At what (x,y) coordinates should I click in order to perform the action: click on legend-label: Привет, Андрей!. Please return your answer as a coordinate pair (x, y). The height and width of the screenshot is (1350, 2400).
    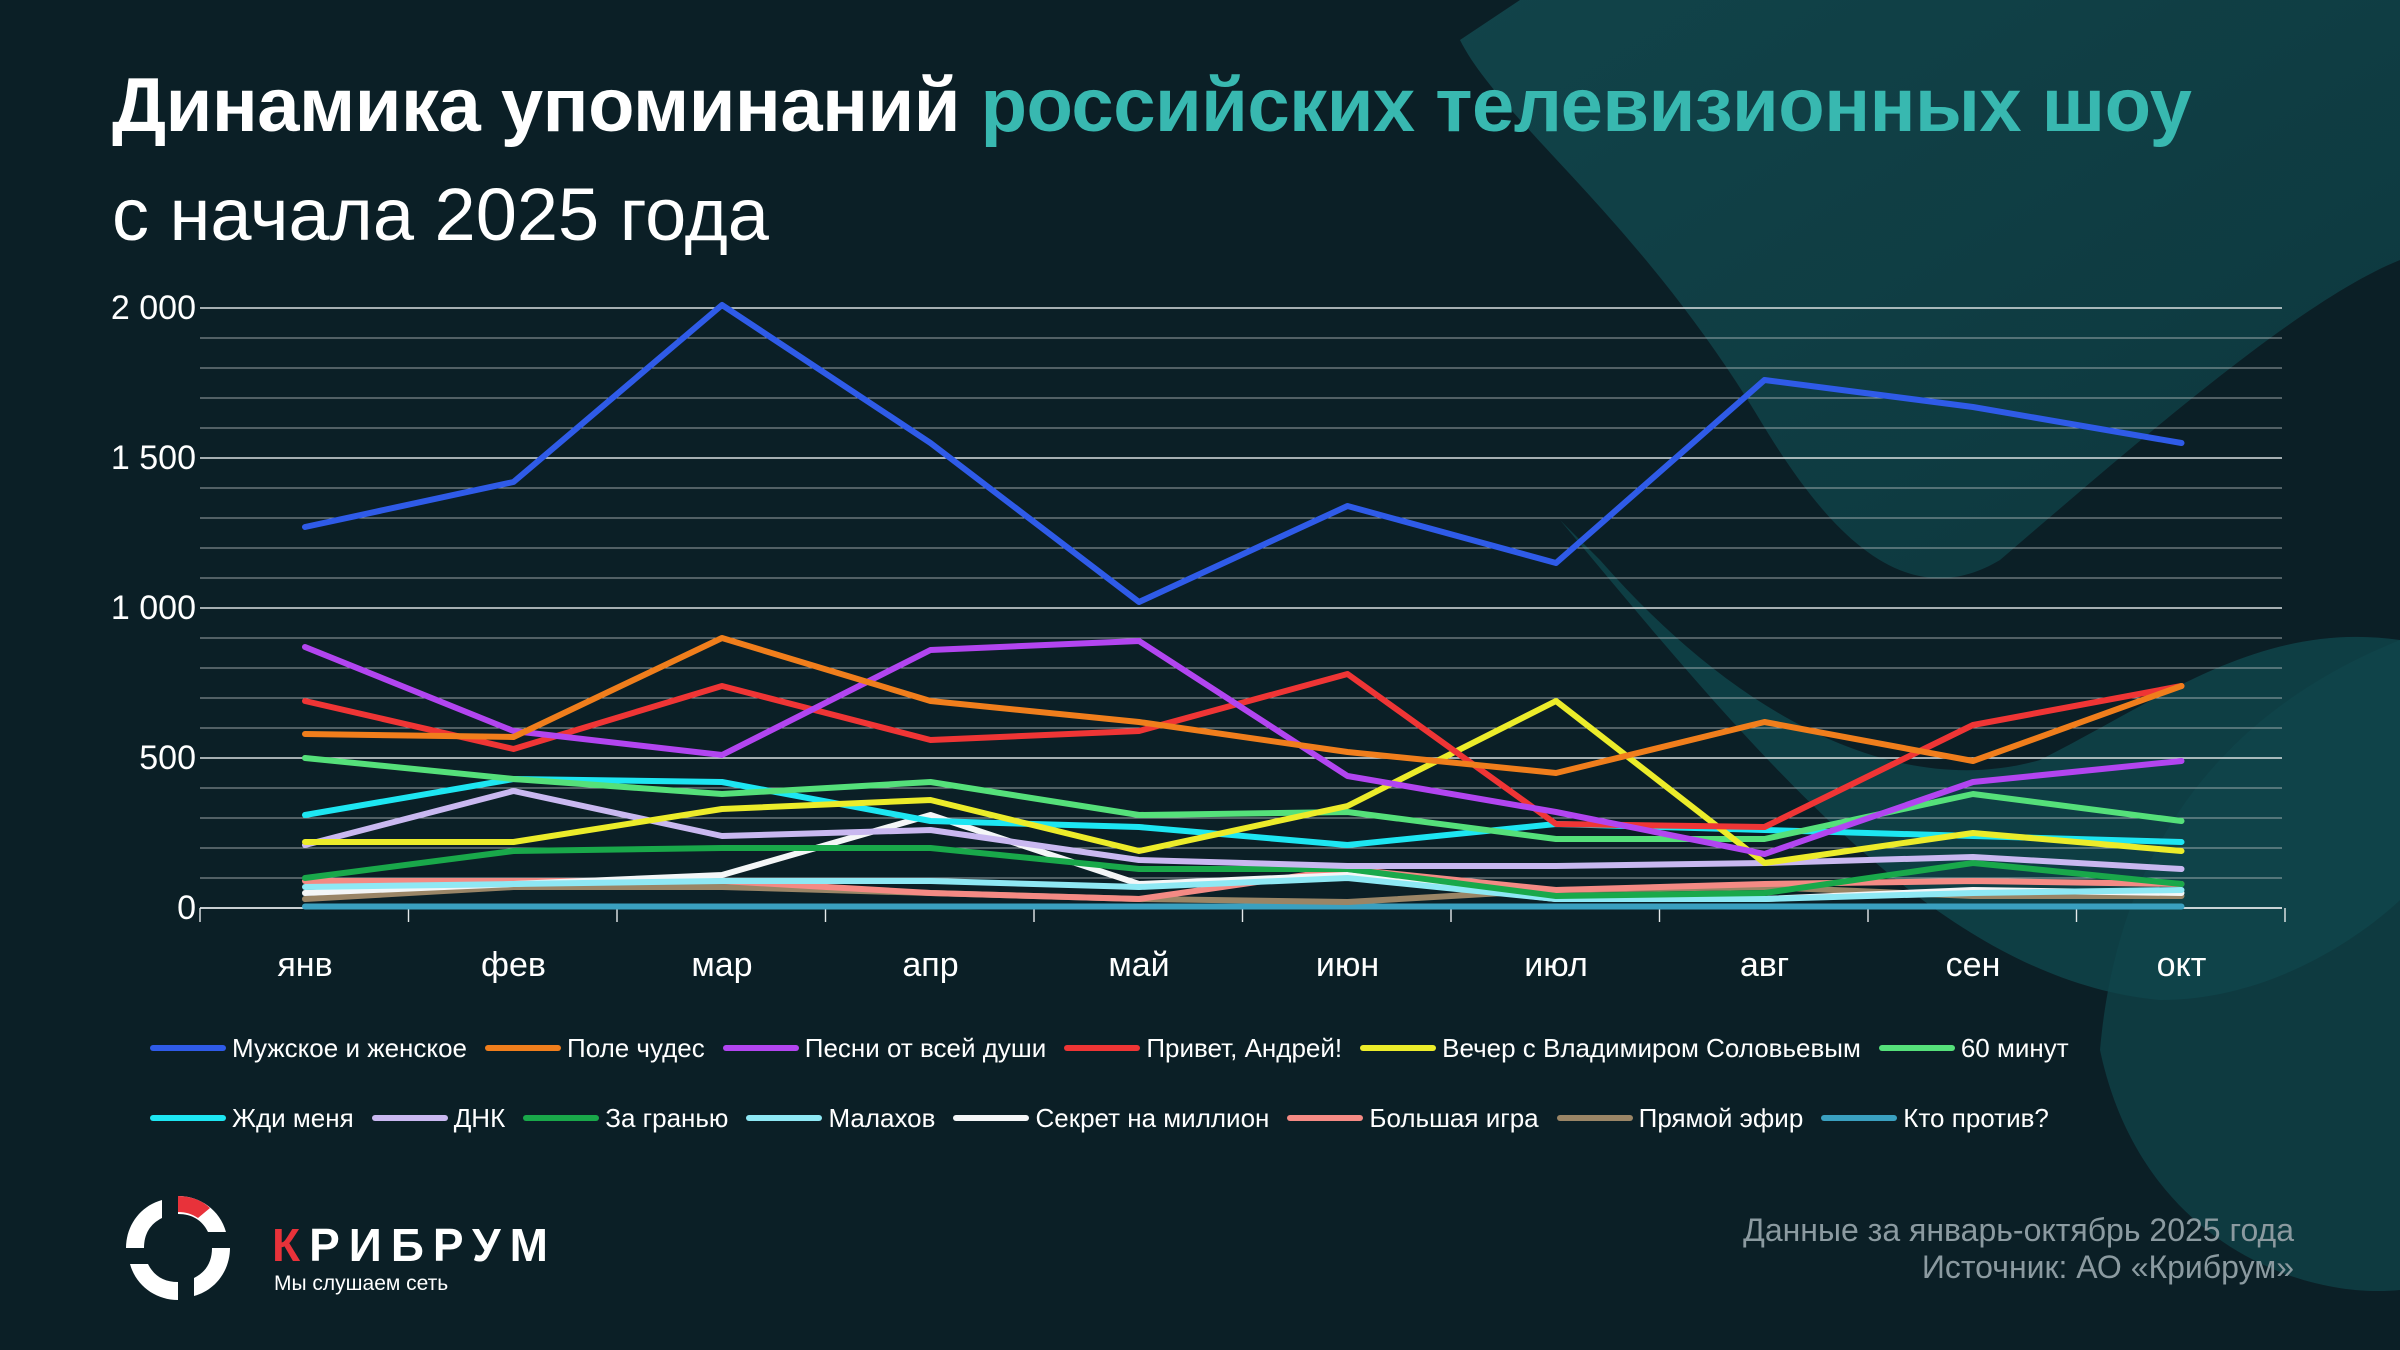
    Looking at the image, I should click on (1244, 1047).